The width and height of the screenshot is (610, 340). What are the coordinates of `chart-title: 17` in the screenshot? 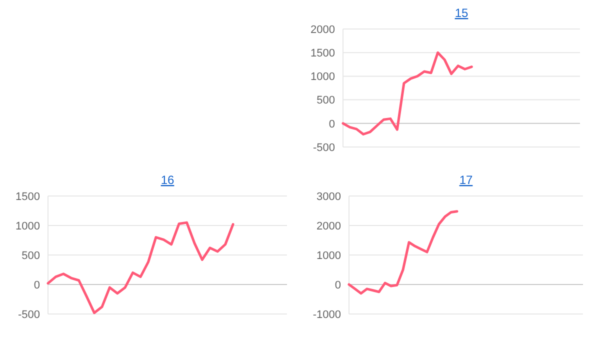 It's located at (466, 180).